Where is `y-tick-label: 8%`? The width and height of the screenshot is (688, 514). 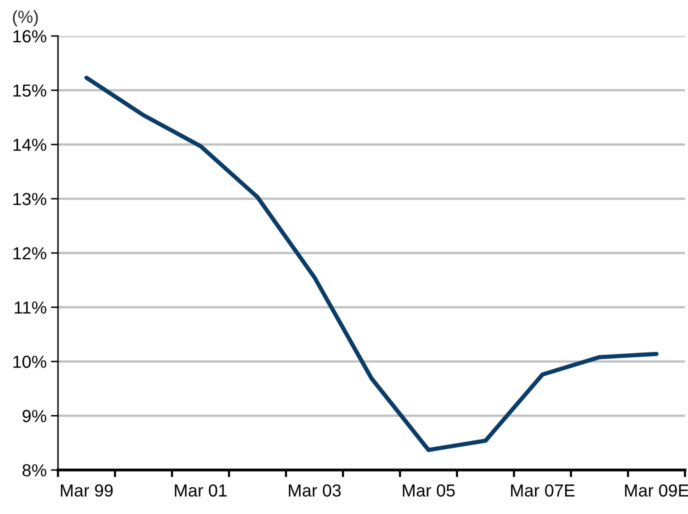
y-tick-label: 8% is located at coordinates (34, 470).